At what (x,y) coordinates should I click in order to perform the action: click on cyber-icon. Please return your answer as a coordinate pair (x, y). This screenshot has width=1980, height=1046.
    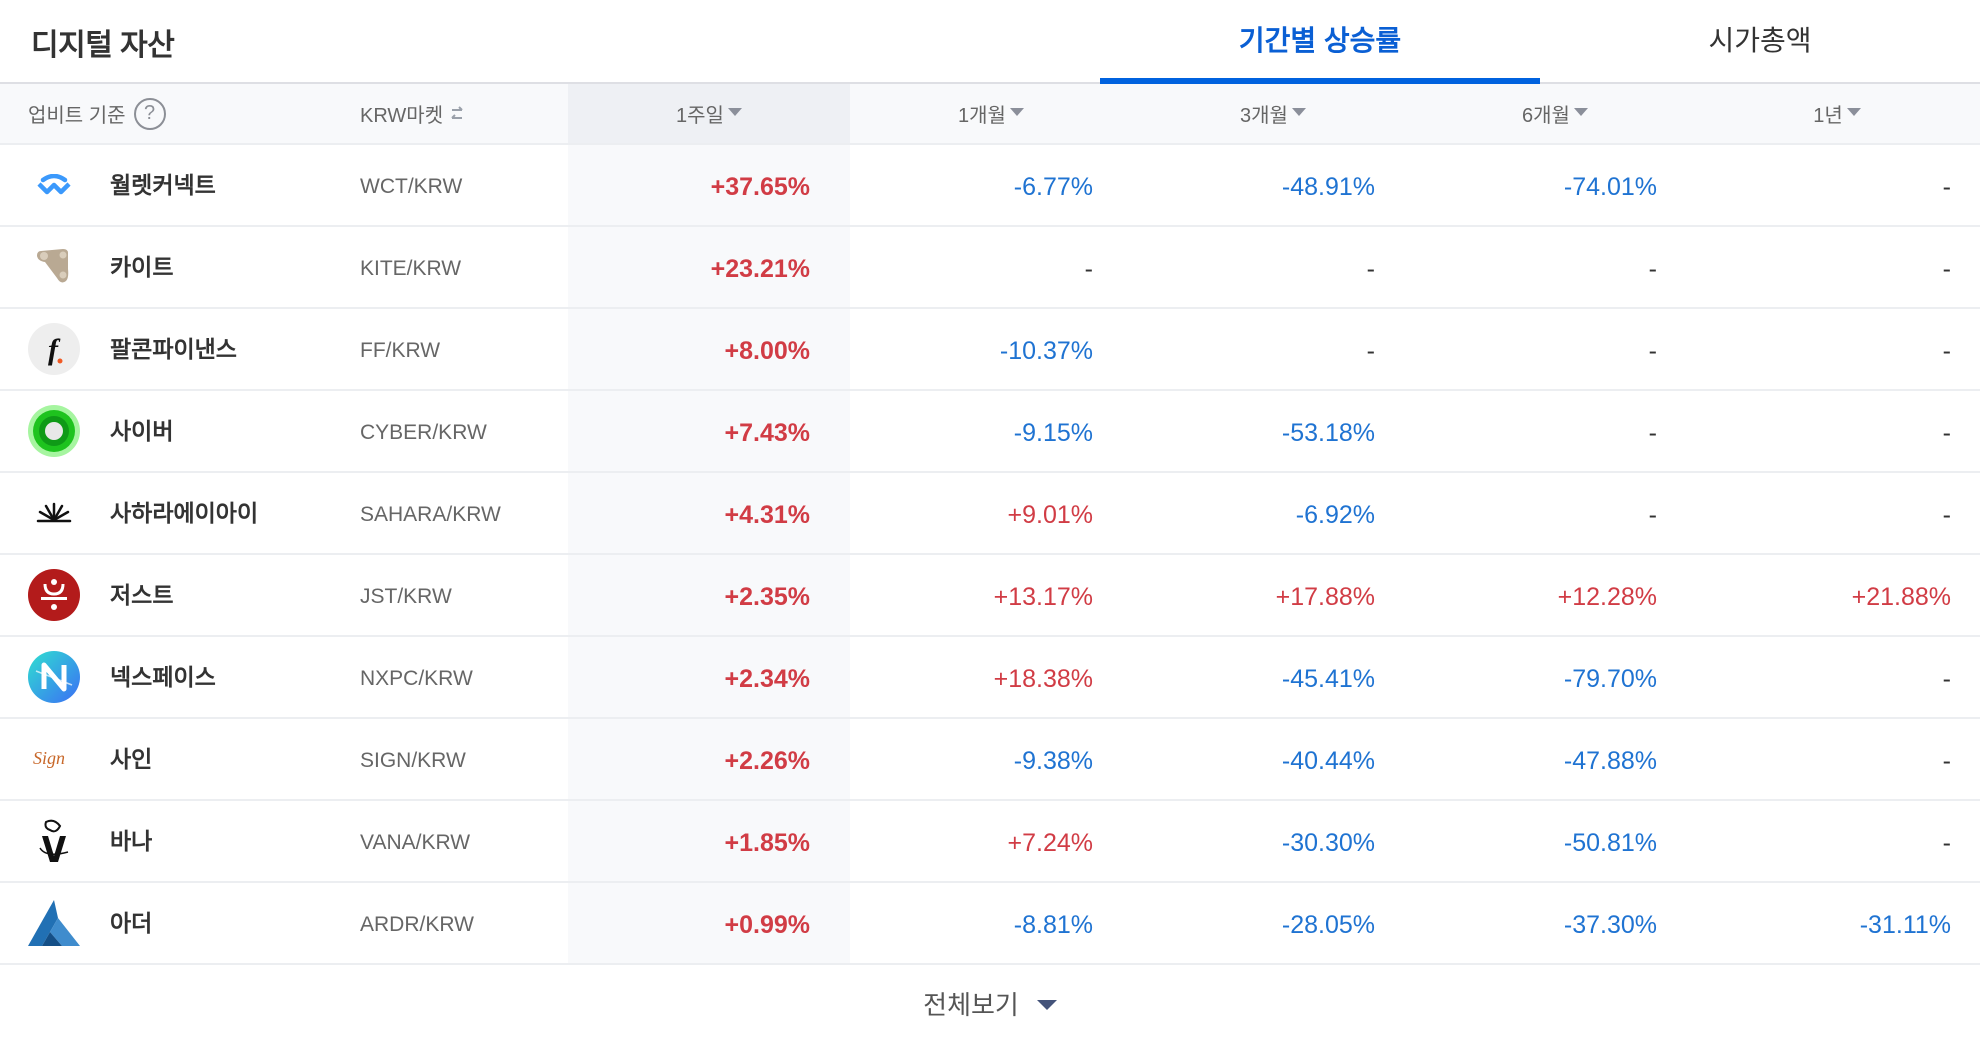
    Looking at the image, I should click on (54, 431).